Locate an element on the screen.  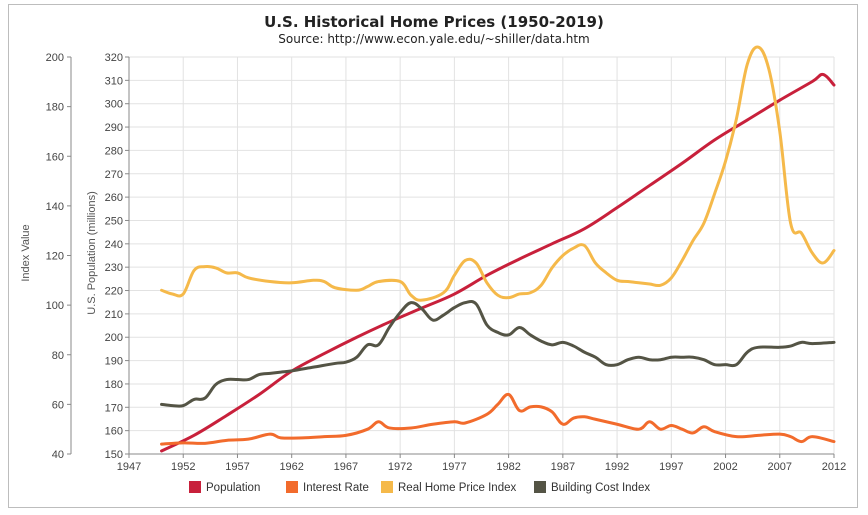
y-right-tick-label-8: 230 is located at coordinates (114, 268).